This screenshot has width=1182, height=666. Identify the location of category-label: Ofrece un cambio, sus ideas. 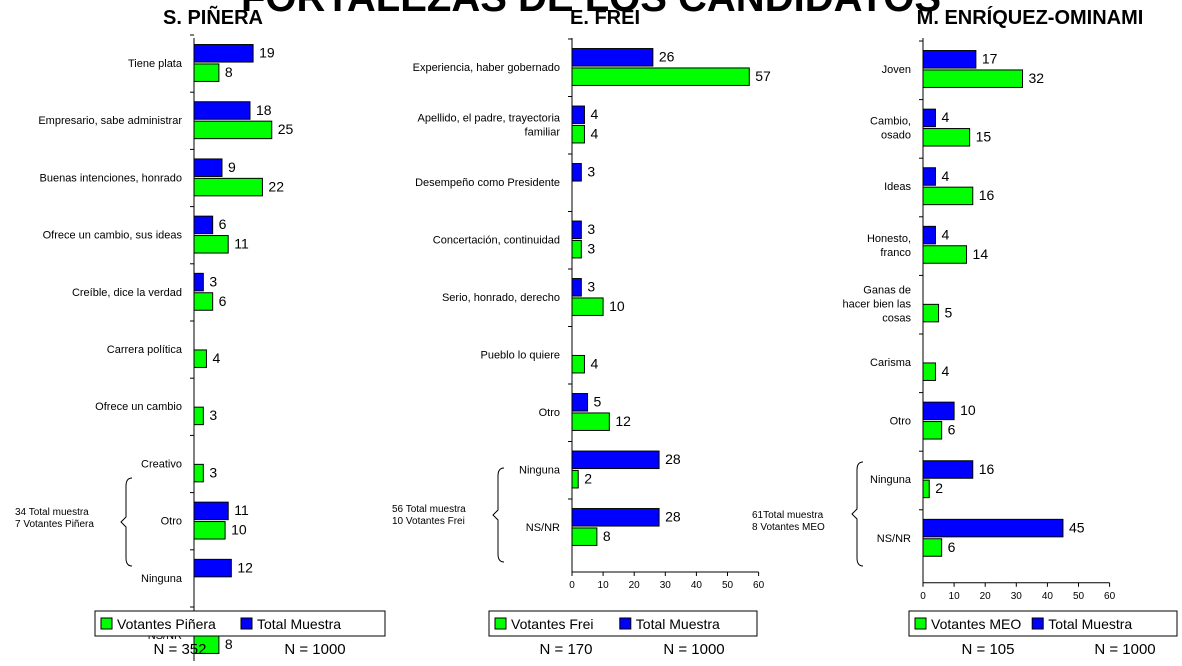
(113, 236).